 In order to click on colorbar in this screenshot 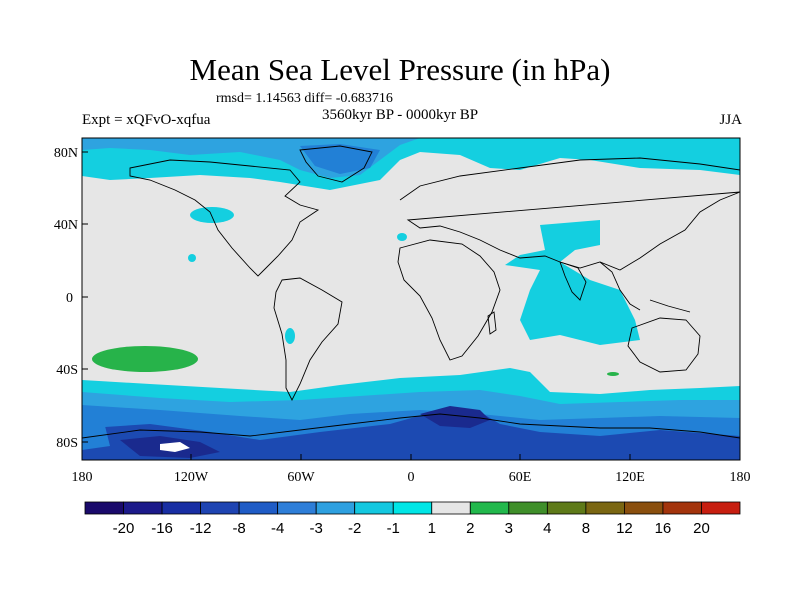, I will do `click(412, 508)`.